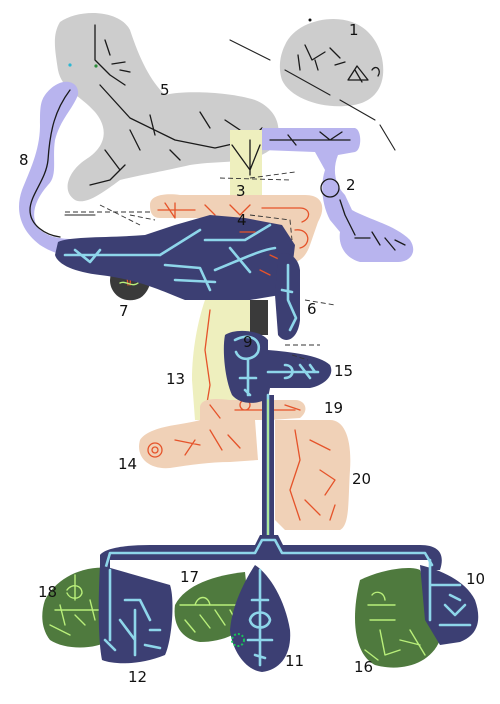 The height and width of the screenshot is (704, 500). What do you see at coordinates (165, 90) in the screenshot?
I see `label-5: 5` at bounding box center [165, 90].